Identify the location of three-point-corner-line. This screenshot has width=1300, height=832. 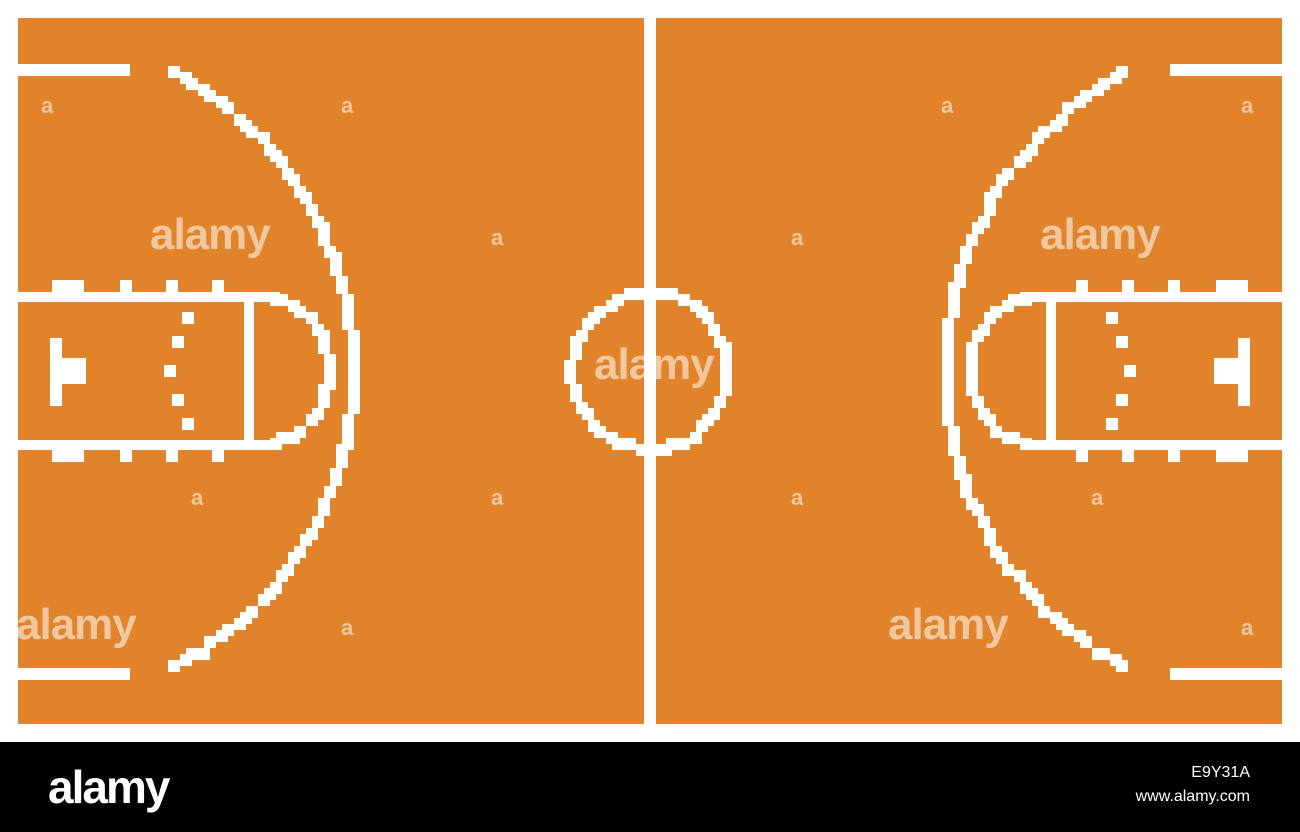
(1226, 70).